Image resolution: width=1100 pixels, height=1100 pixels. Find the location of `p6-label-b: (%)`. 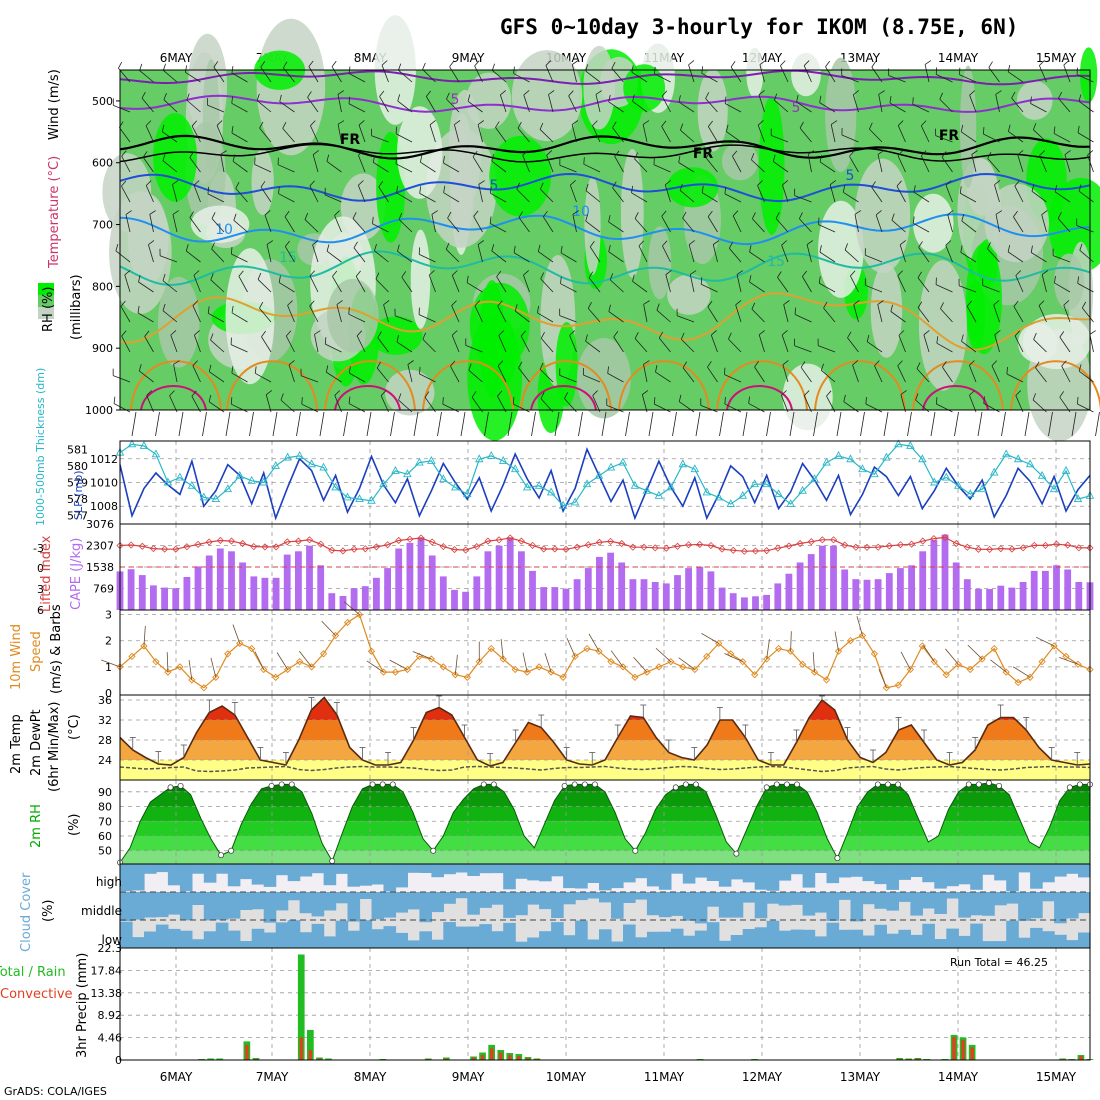

p6-label-b: (%) is located at coordinates (74, 825).